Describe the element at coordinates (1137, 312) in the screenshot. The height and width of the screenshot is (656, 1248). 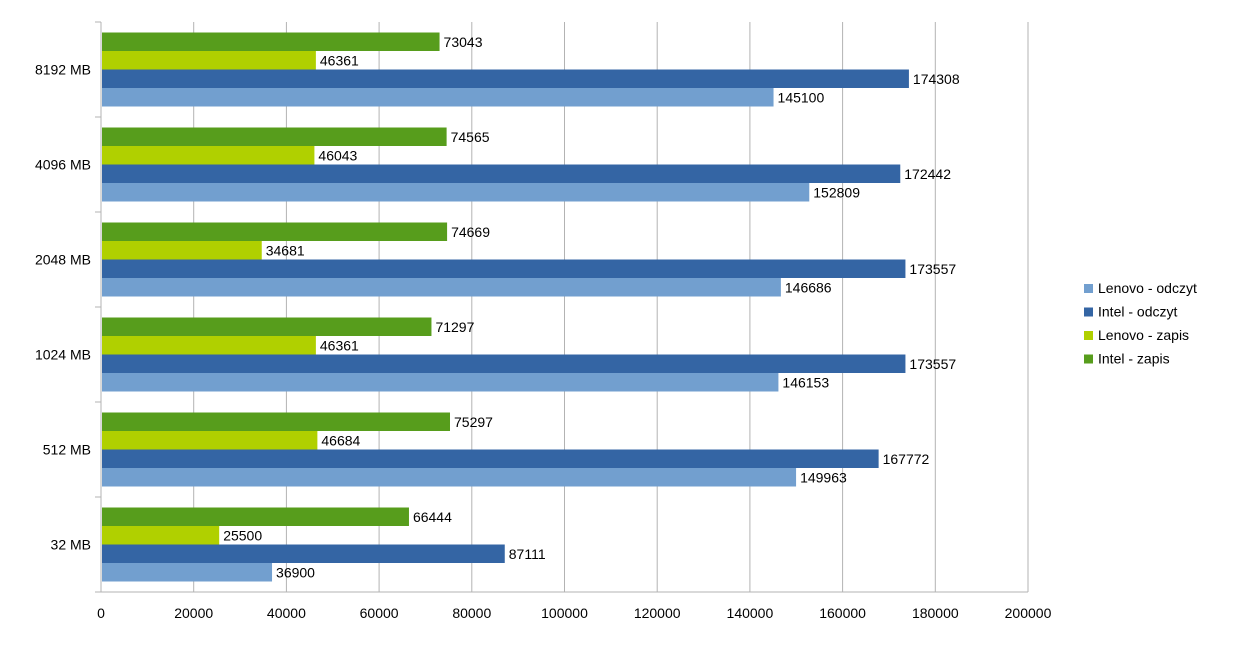
I see `legend-label: Intel - odczyt` at that location.